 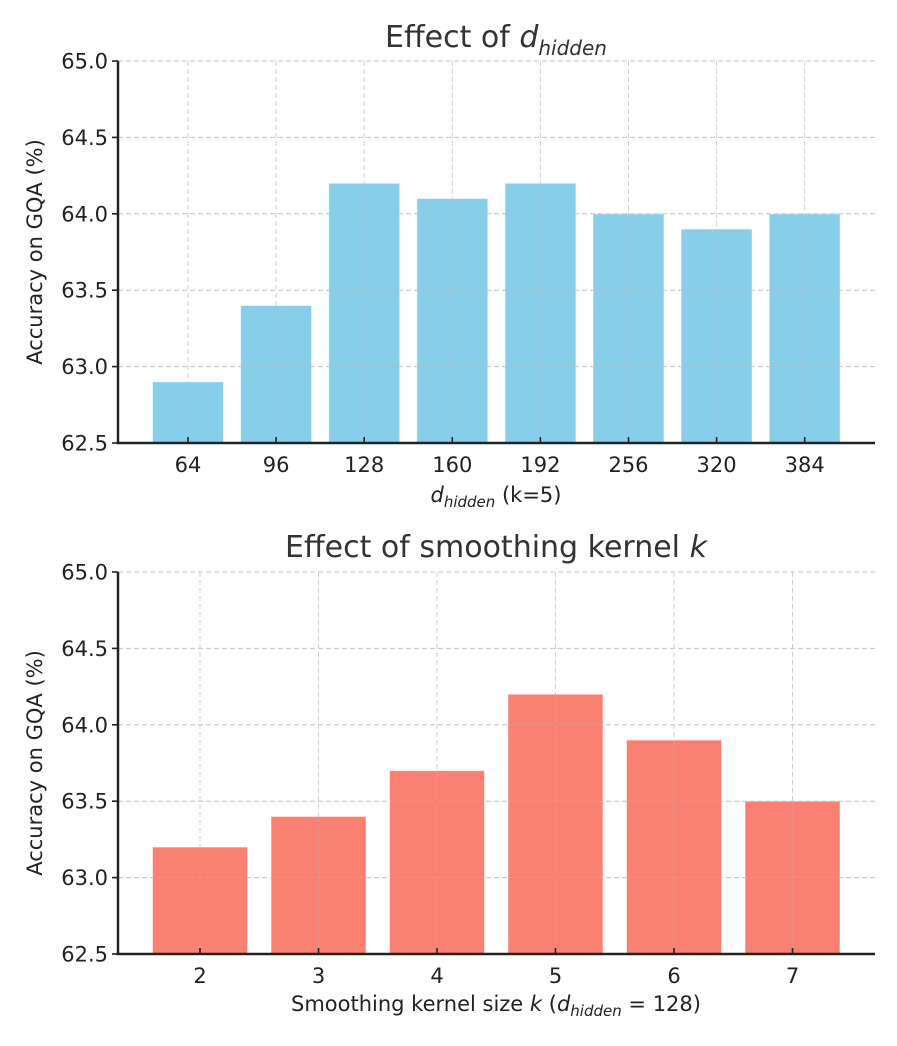 What do you see at coordinates (717, 465) in the screenshot?
I see `x-tick-label: 320` at bounding box center [717, 465].